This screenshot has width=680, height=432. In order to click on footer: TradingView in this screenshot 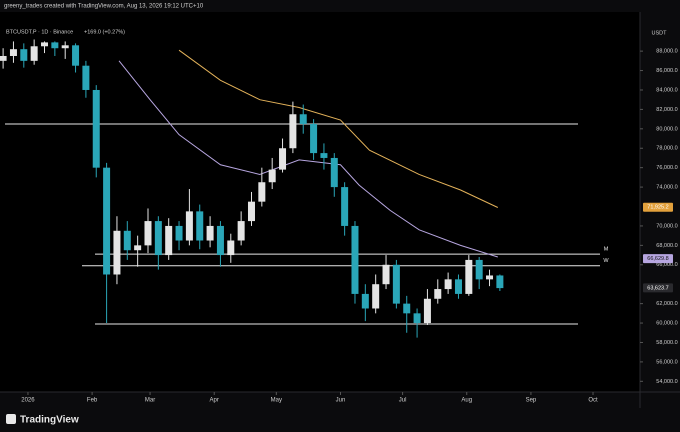, I will do `click(49, 420)`.